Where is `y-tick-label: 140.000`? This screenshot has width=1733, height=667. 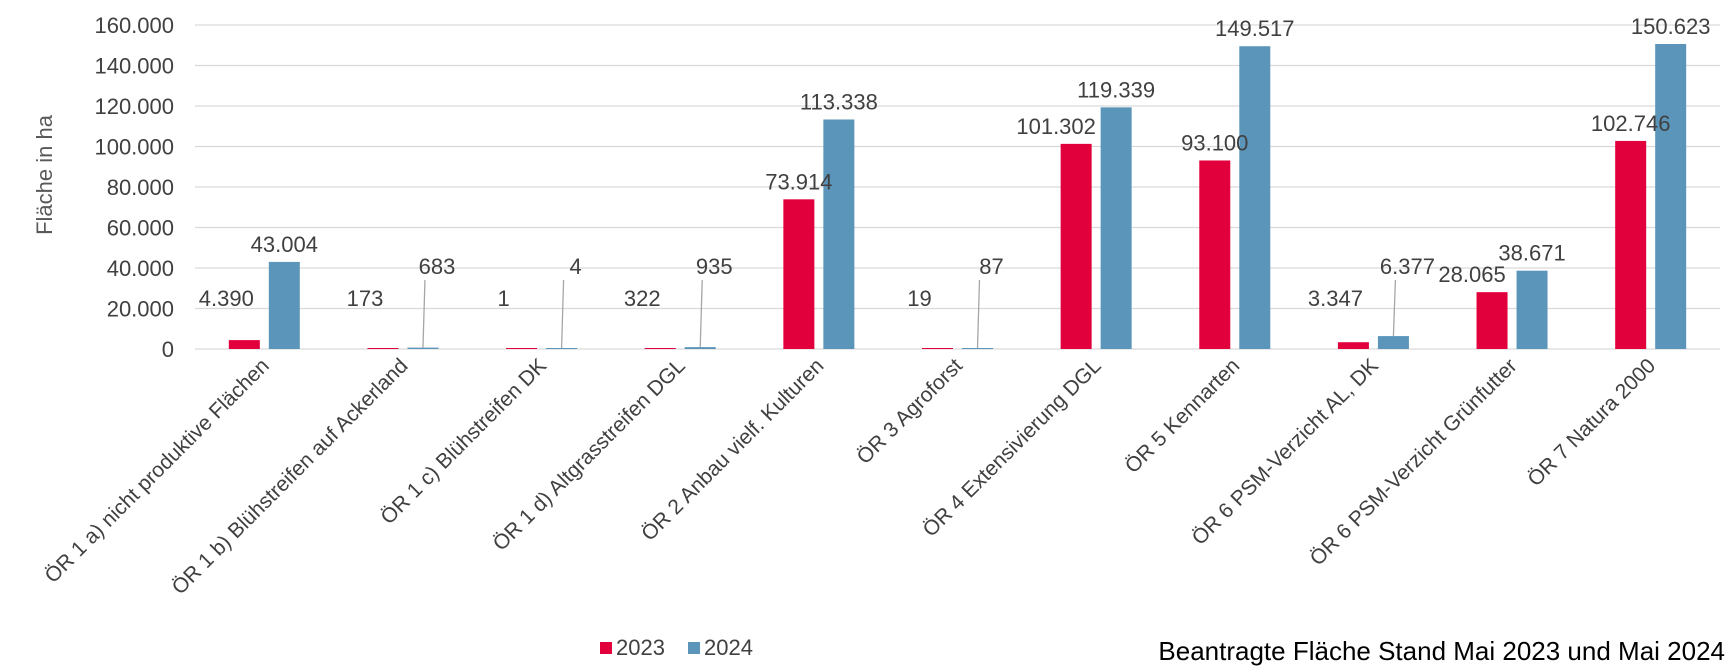
y-tick-label: 140.000 is located at coordinates (134, 66).